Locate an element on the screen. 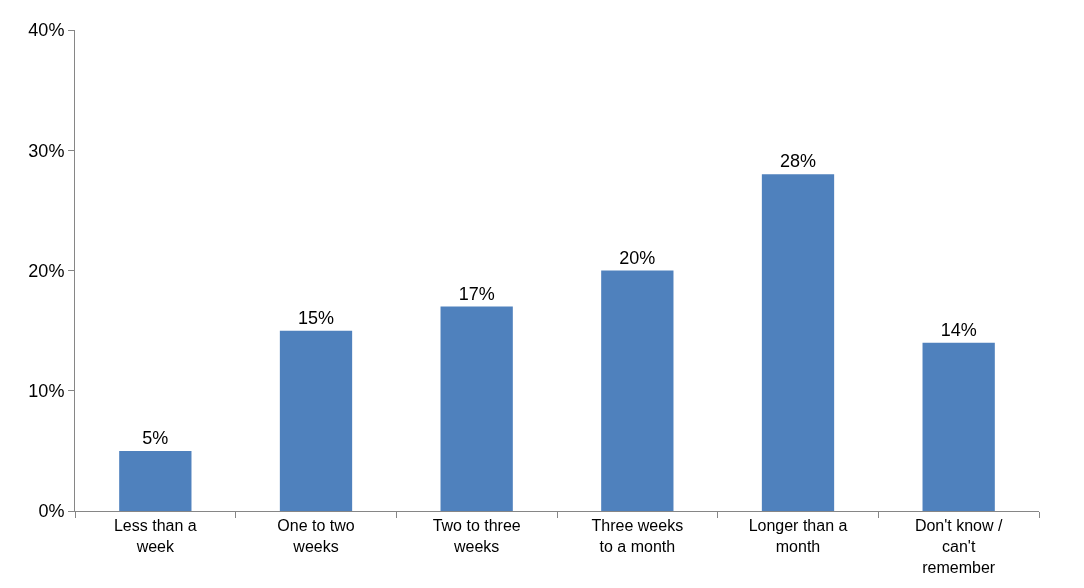 Image resolution: width=1084 pixels, height=588 pixels. data-label: 20% is located at coordinates (637, 257).